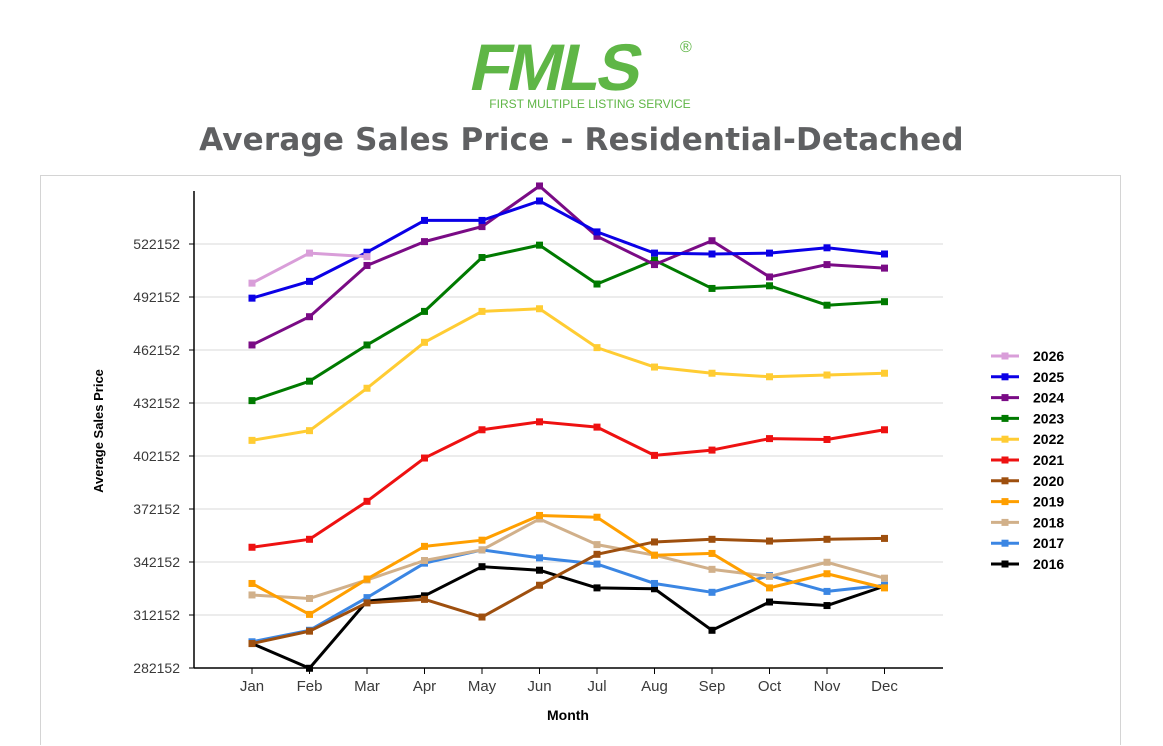 The width and height of the screenshot is (1163, 746). I want to click on fmls-logo: FMLS ® FIRST MULTIPLE LISTING SERVICE, so click(581, 72).